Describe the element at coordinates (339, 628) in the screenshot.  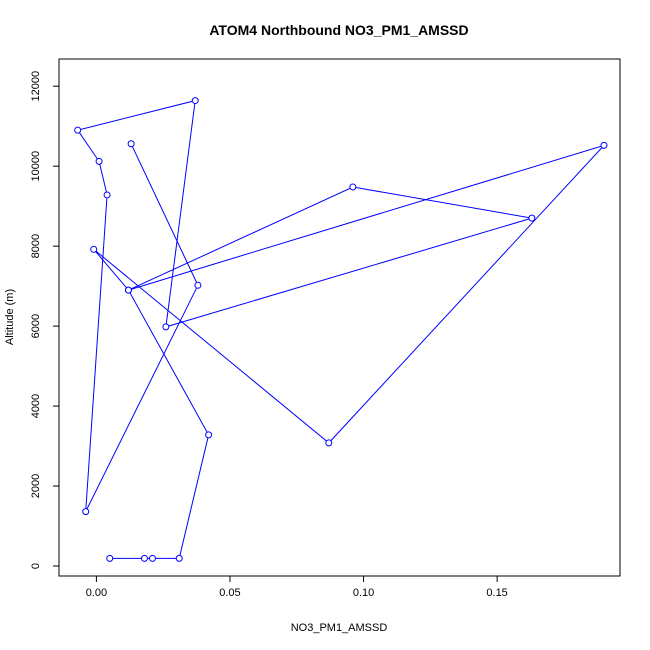
I see `x-axis-label: NO3_PM1_AMSSD` at that location.